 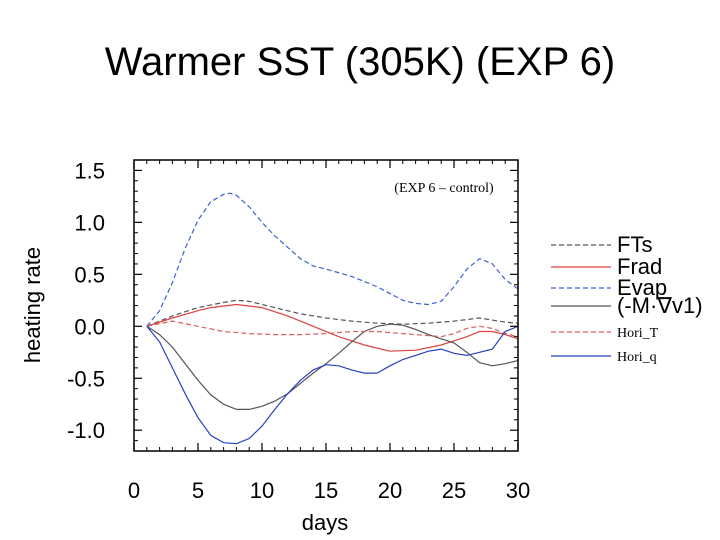 I want to click on y-axis-title: heating rate, so click(x=32, y=305).